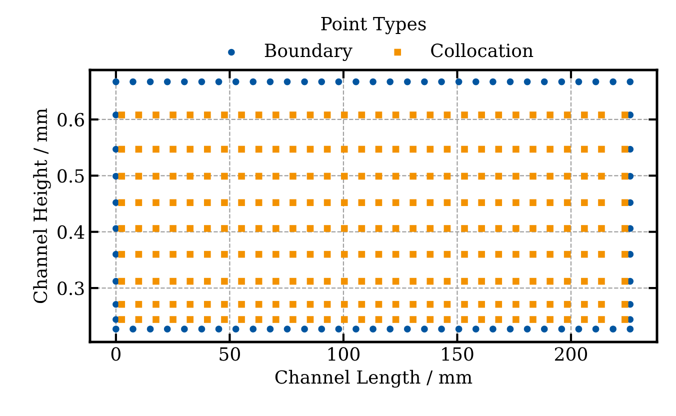 The image size is (676, 416). What do you see at coordinates (42, 206) in the screenshot?
I see `y-axis-title: Channel Height / mm` at bounding box center [42, 206].